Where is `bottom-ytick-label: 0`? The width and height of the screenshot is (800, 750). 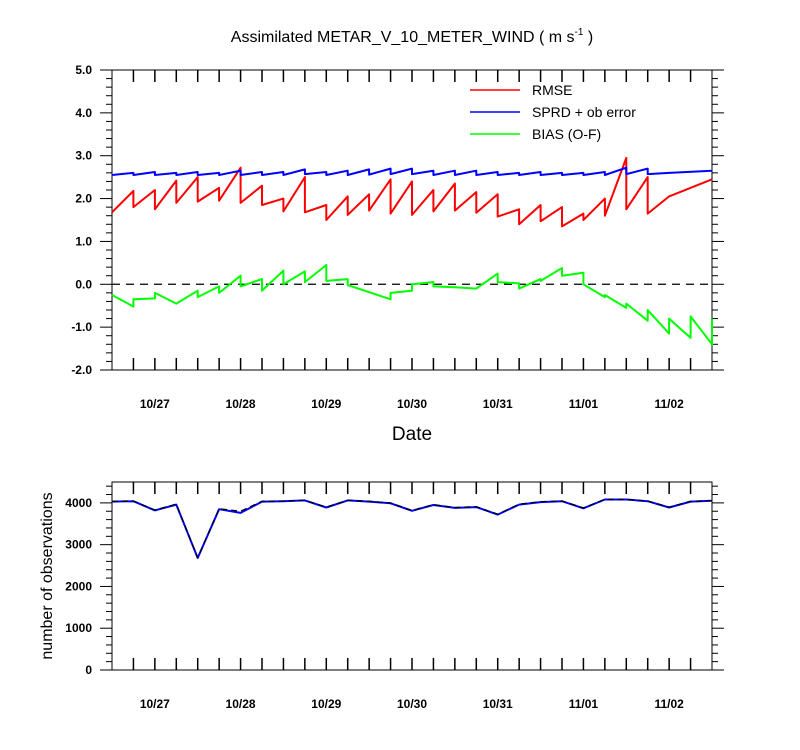
bottom-ytick-label: 0 is located at coordinates (88, 670).